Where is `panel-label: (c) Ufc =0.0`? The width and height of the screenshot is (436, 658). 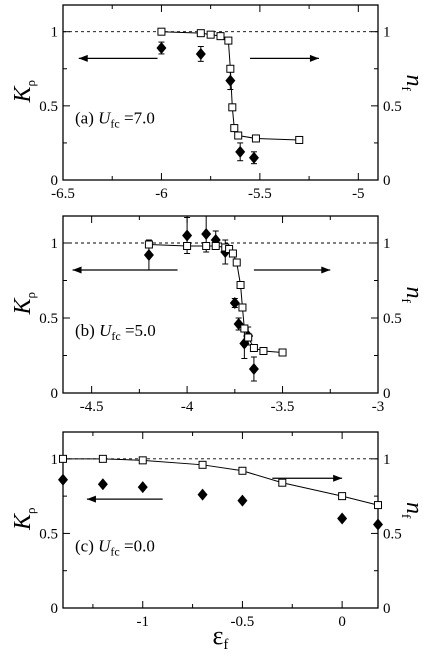
panel-label: (c) Ufc =0.0 is located at coordinates (115, 547).